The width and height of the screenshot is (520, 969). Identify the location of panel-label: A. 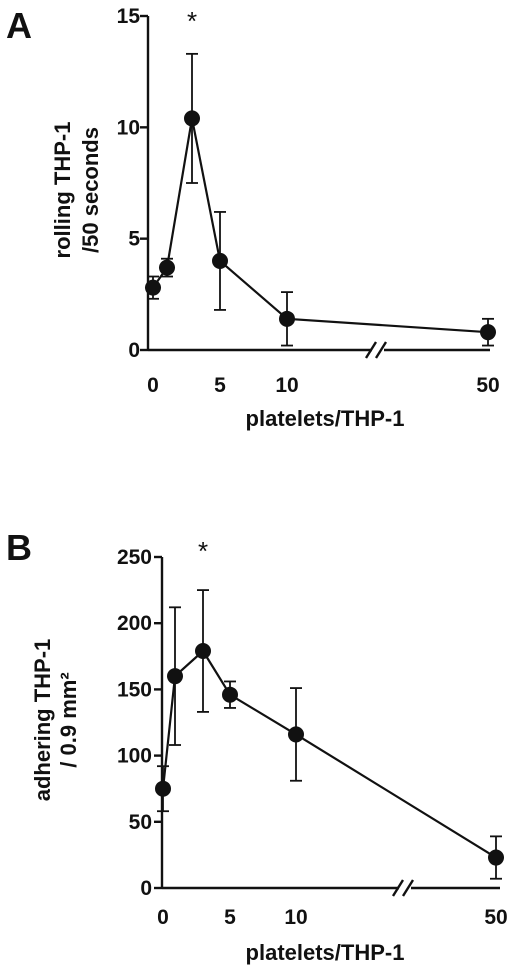
(19, 25).